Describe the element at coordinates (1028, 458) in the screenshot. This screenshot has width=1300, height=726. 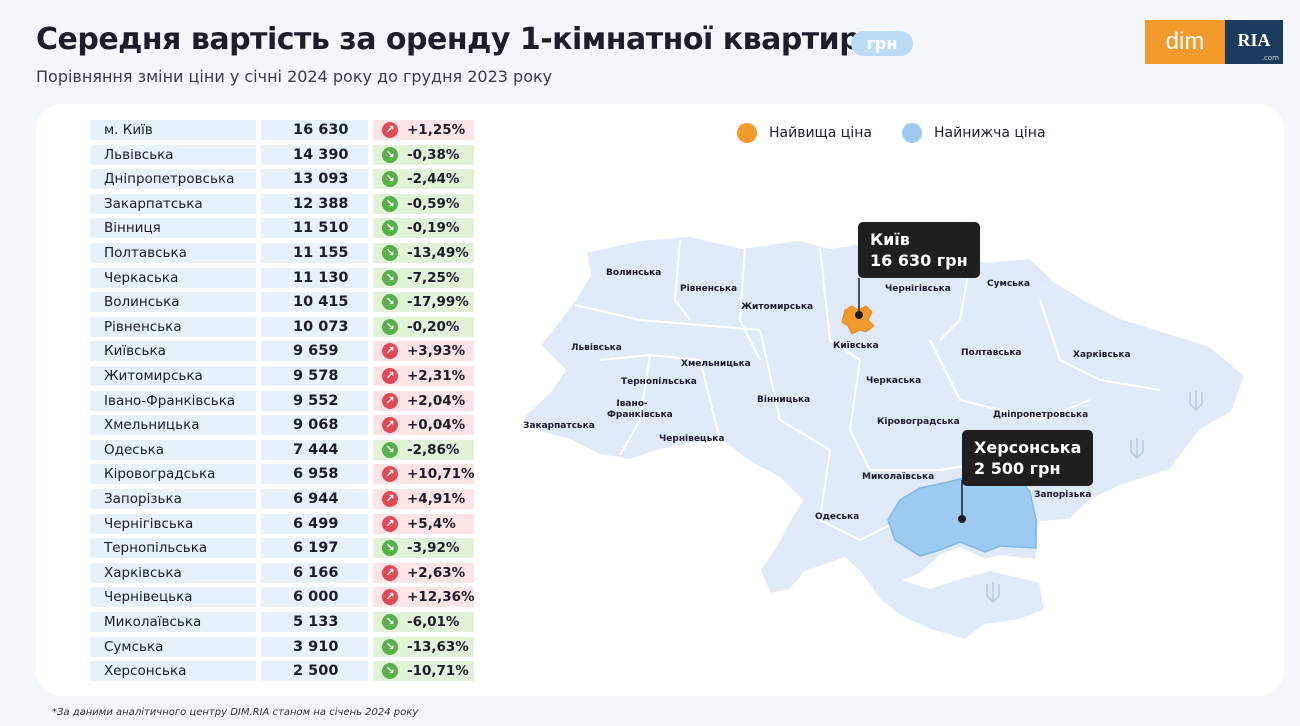
I see `callout-low: Херсонська 2 500 грн` at that location.